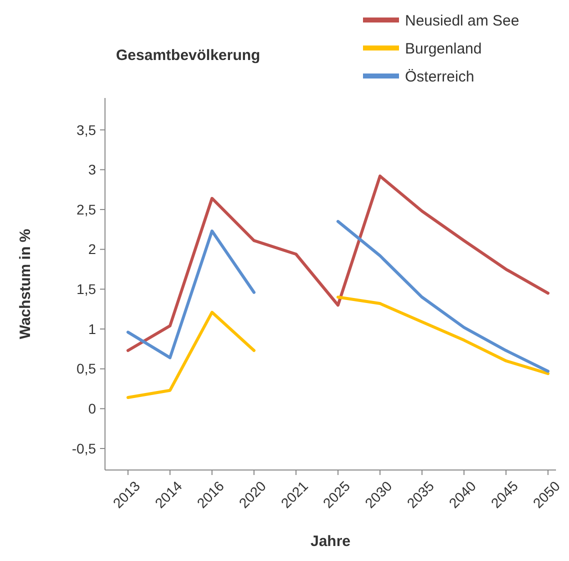  What do you see at coordinates (92, 170) in the screenshot?
I see `y-tick-label: 3` at bounding box center [92, 170].